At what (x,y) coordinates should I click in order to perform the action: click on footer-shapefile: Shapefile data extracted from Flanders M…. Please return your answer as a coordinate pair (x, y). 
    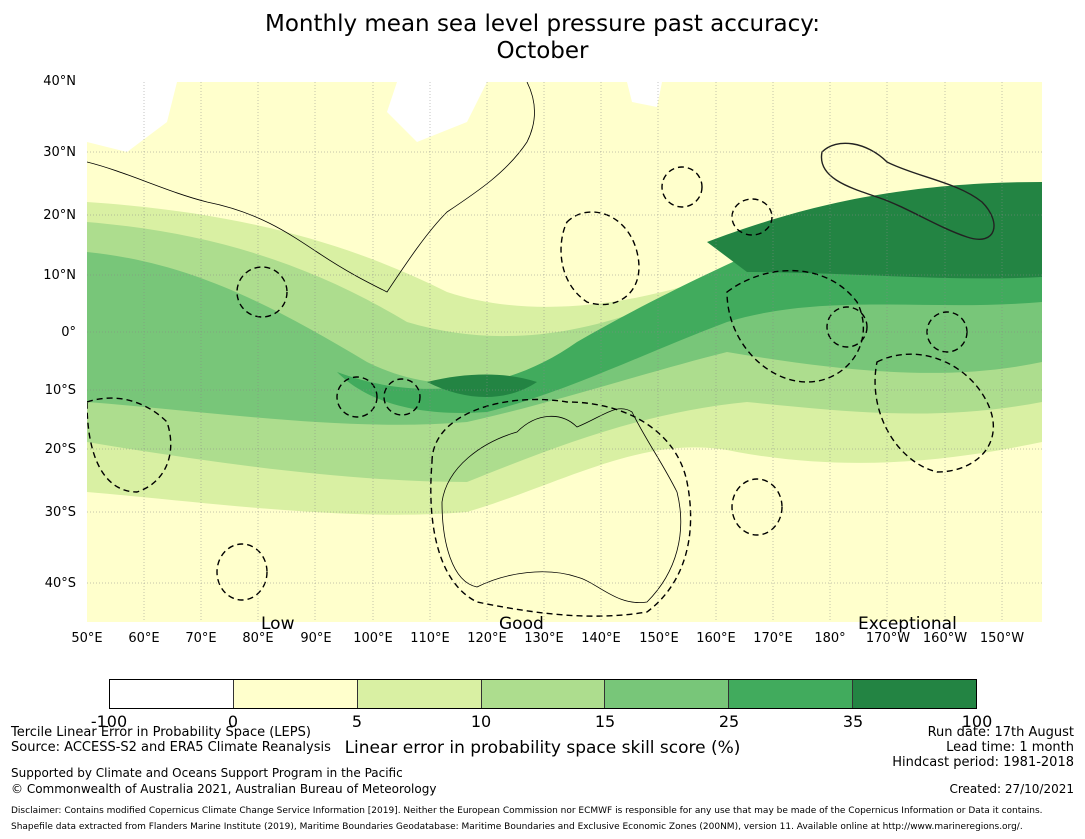
    Looking at the image, I should click on (517, 827).